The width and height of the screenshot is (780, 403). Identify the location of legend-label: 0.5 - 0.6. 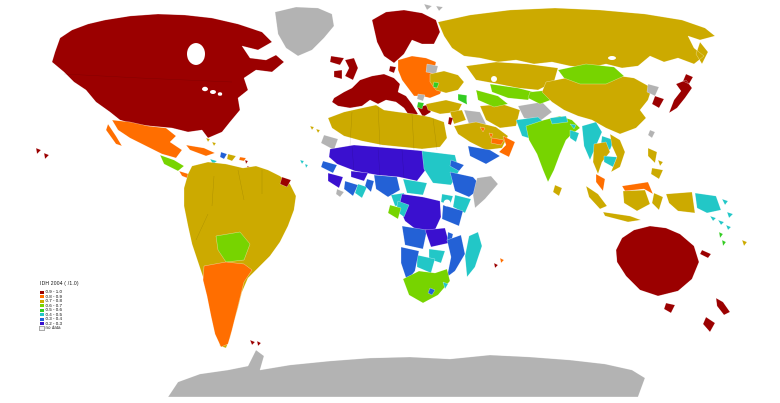
(54, 310).